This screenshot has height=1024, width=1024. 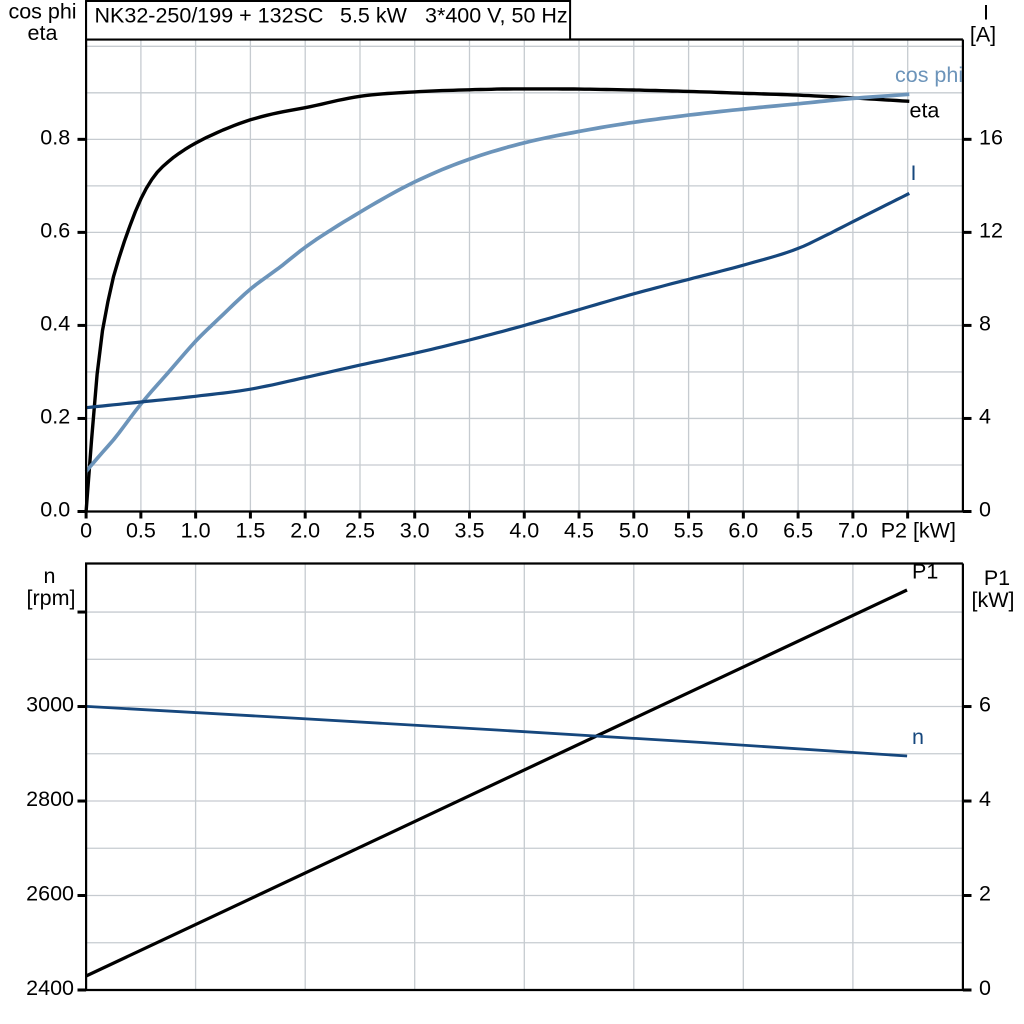 I want to click on svg-text: 8, so click(x=985, y=323).